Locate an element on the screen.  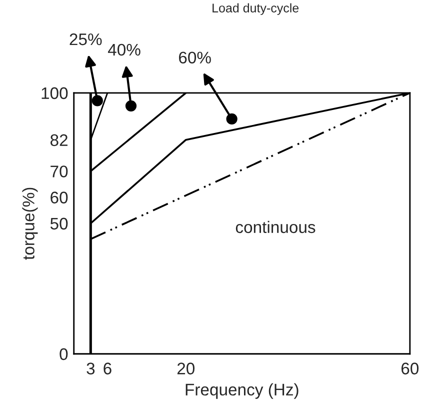
x-tick-label: 6 is located at coordinates (108, 368).